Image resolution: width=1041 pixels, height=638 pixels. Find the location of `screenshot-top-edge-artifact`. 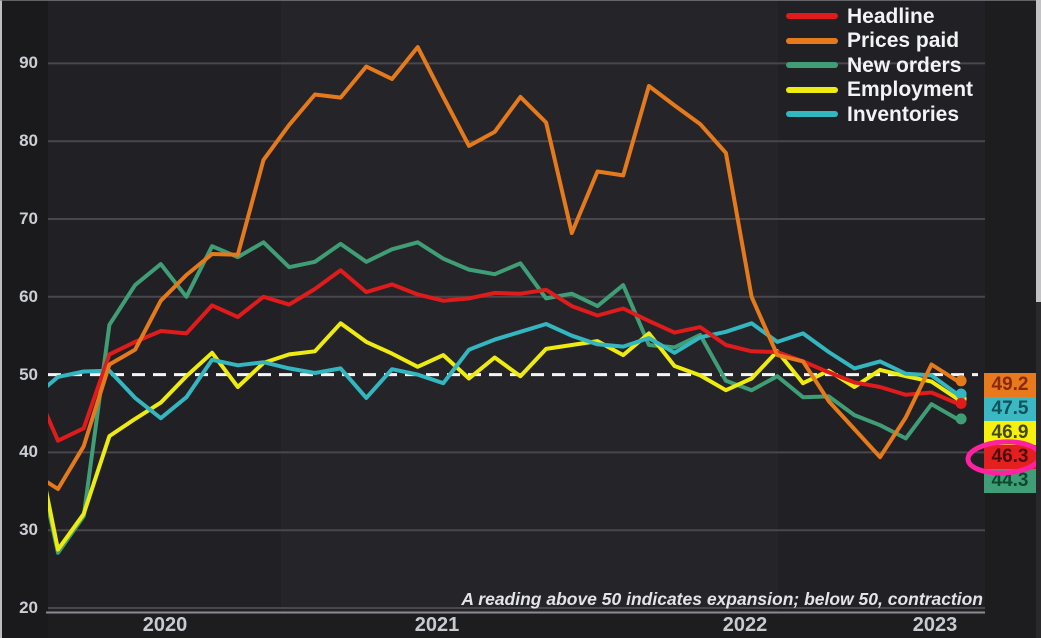

screenshot-top-edge-artifact is located at coordinates (520, 0).